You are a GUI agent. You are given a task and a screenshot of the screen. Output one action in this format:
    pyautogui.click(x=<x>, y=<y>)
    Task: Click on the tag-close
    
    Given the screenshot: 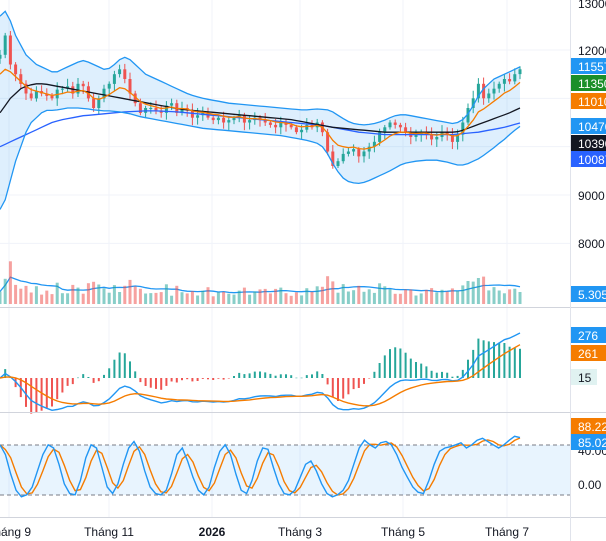 What is the action you would take?
    pyautogui.click(x=588, y=83)
    